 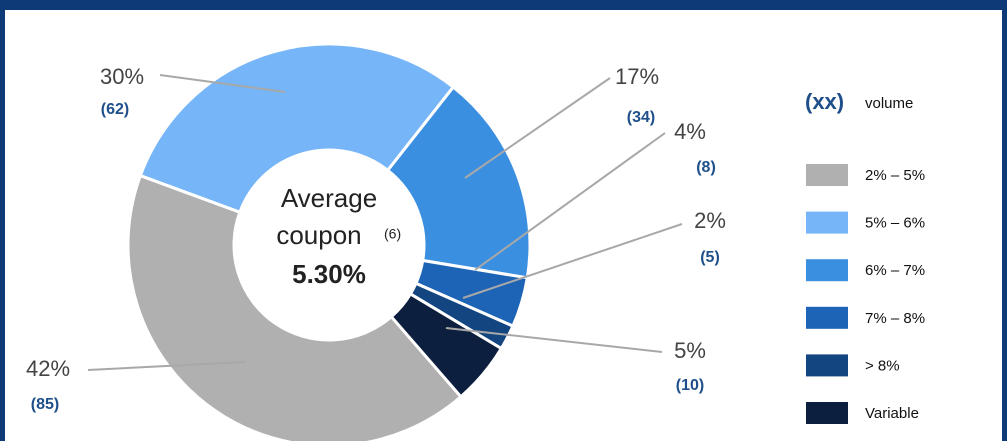 What do you see at coordinates (882, 365) in the screenshot?
I see `legend-label: > 8%` at bounding box center [882, 365].